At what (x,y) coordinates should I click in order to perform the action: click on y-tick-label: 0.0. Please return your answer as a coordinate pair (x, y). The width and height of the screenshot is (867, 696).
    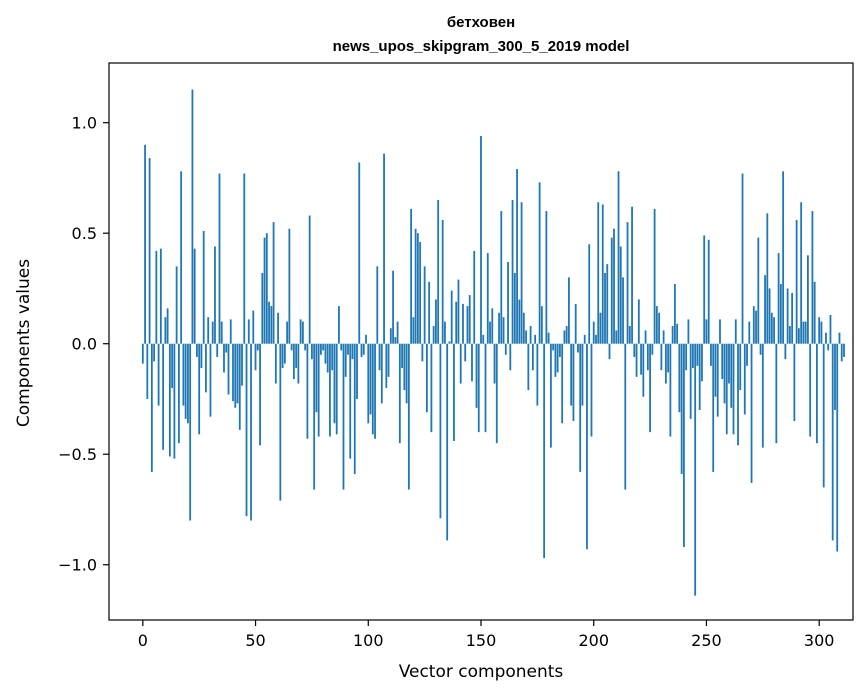
    Looking at the image, I should click on (84, 344).